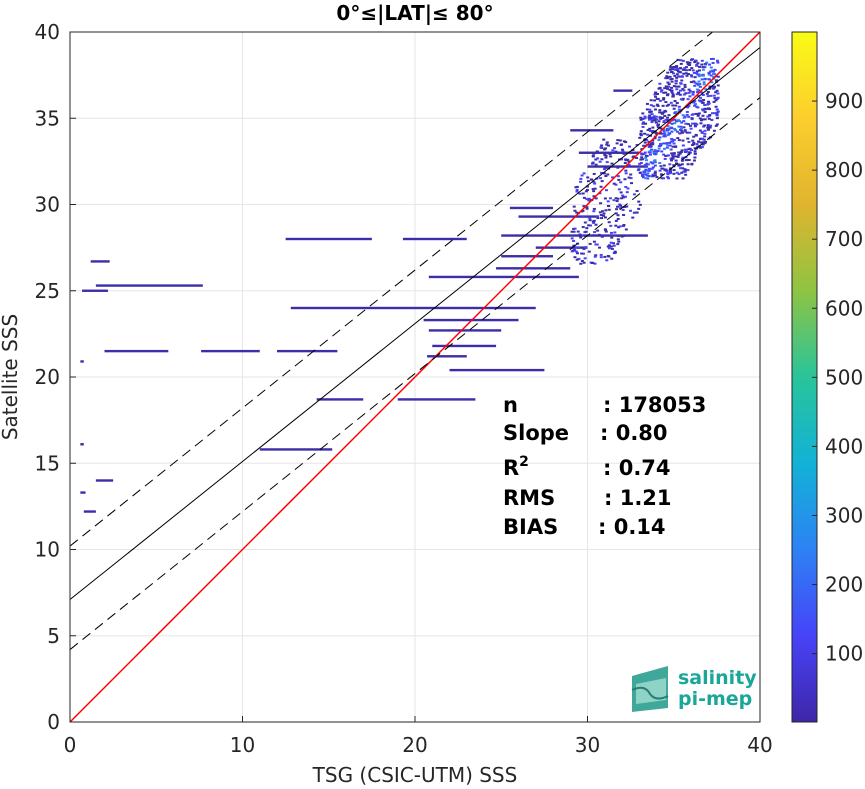 This screenshot has width=865, height=789. What do you see at coordinates (715, 699) in the screenshot?
I see `logo-line2: pi-mep` at bounding box center [715, 699].